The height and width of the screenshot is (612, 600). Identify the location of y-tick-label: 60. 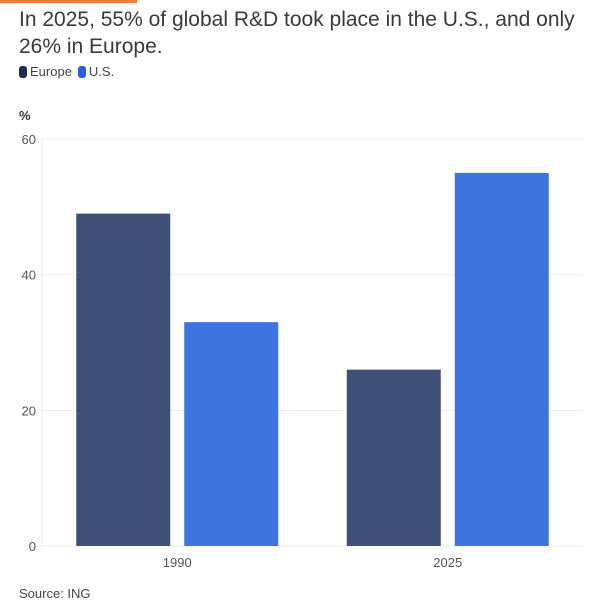
(29, 139).